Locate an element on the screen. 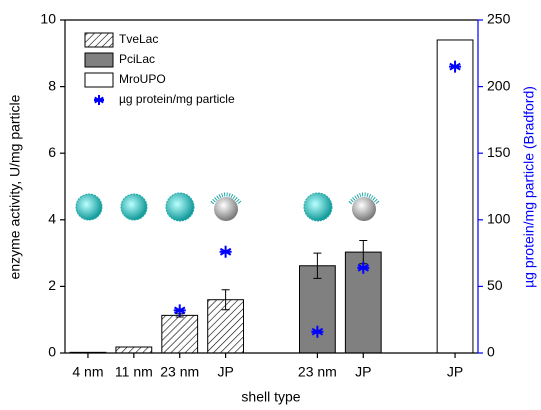 The width and height of the screenshot is (541, 410). x-axis-label: shell type is located at coordinates (270, 397).